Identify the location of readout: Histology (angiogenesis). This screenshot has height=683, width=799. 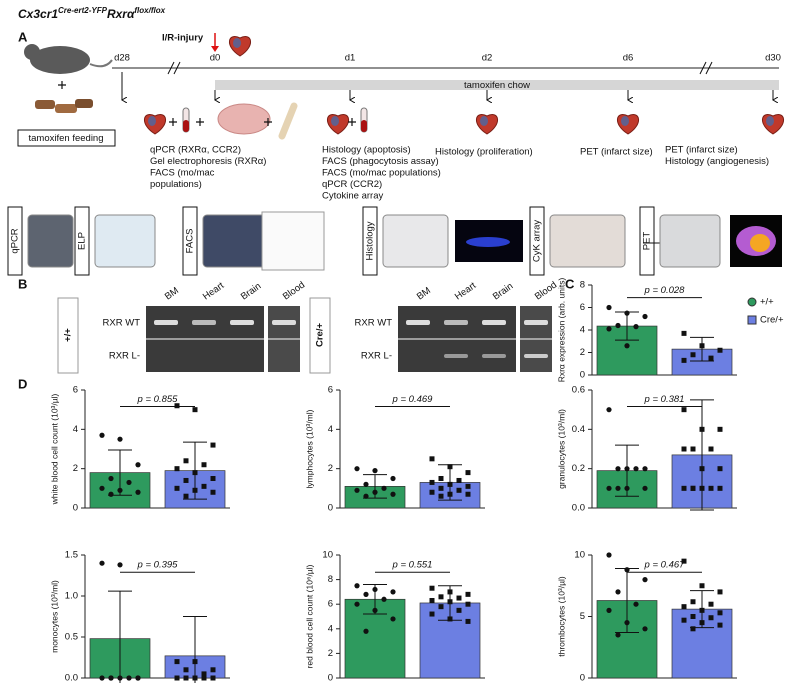
(717, 161).